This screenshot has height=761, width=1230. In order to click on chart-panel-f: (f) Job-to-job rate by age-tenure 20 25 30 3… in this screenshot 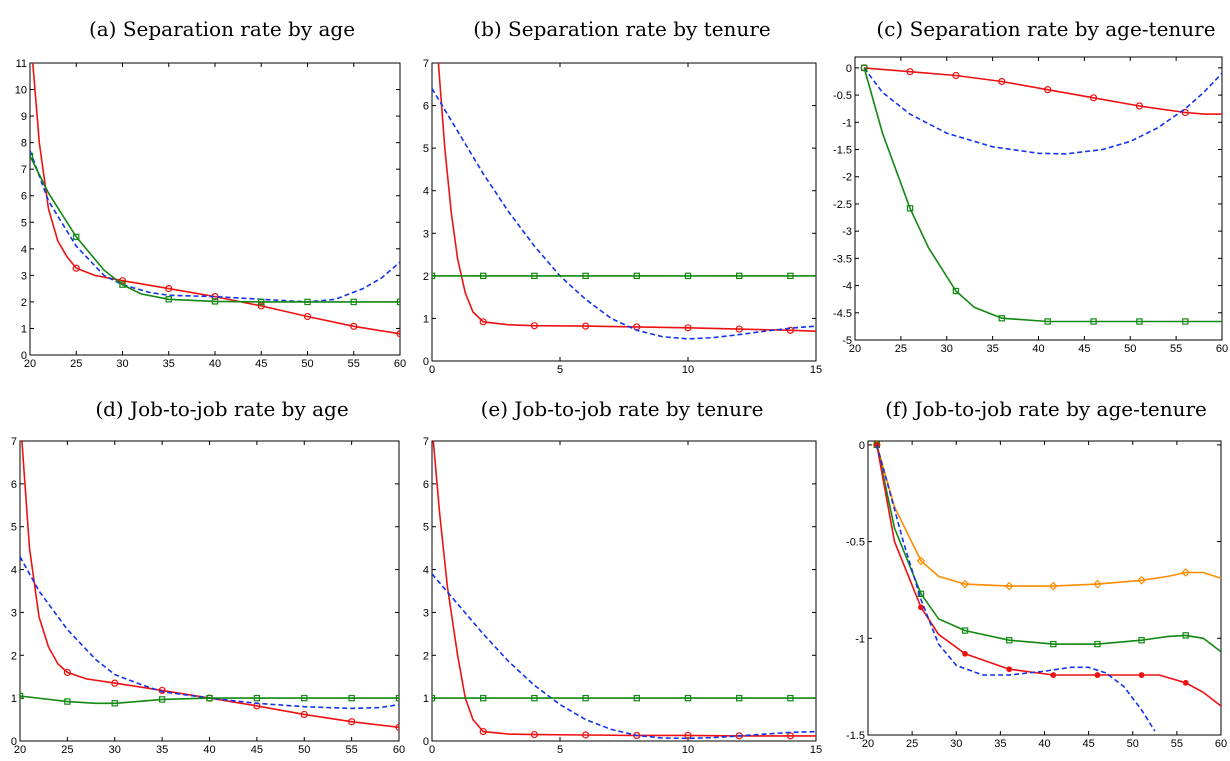, I will do `click(1036, 573)`.